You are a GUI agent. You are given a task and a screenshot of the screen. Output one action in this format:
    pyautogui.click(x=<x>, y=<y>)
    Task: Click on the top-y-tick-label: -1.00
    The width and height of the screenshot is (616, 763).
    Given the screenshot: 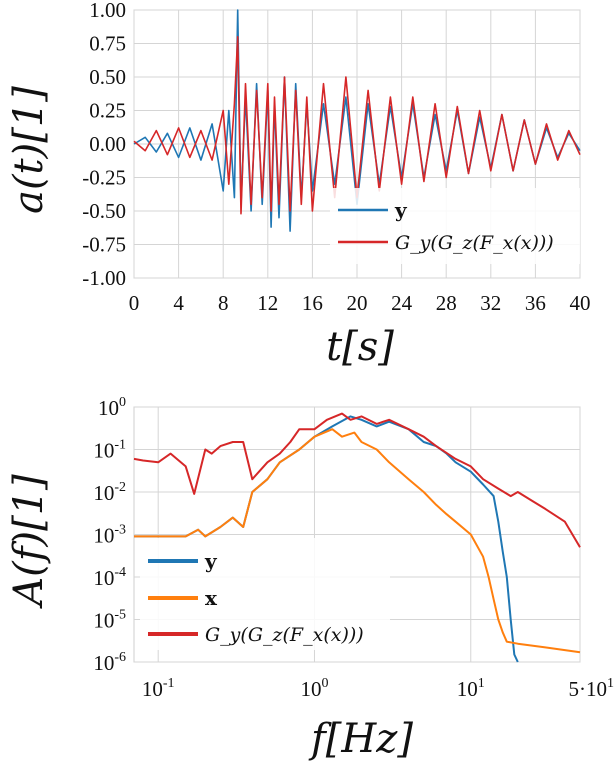 What is the action you would take?
    pyautogui.click(x=104, y=278)
    